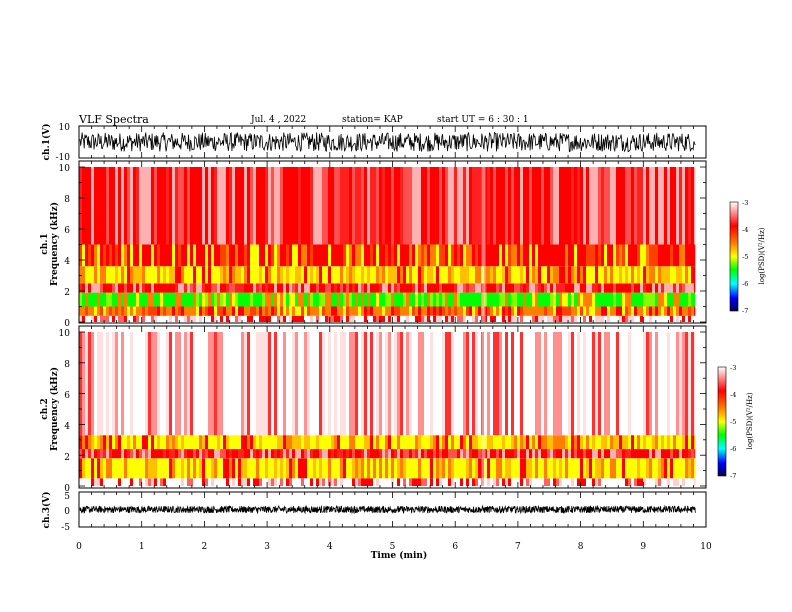  Describe the element at coordinates (65, 334) in the screenshot. I see `ch2-freq-tick-10: 10` at that location.